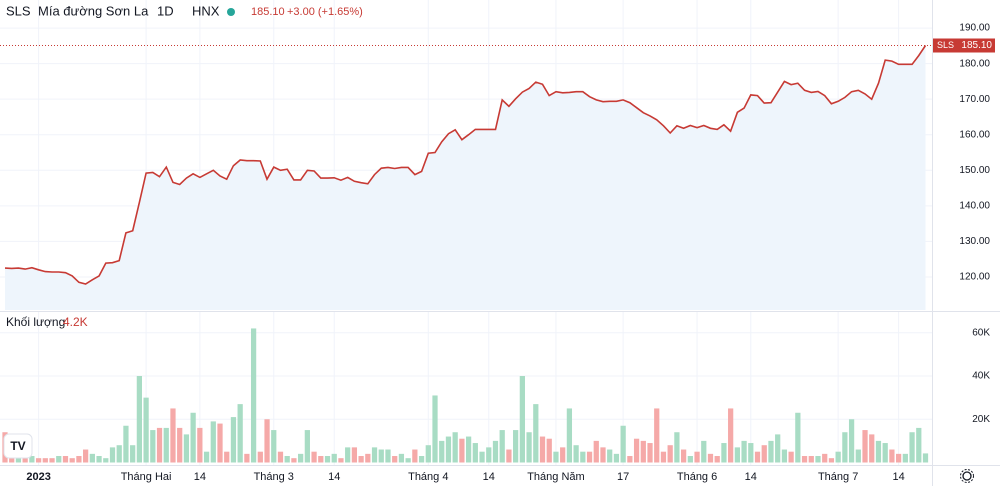 The image size is (1000, 486). I want to click on x-tick-label: Tháng 4, so click(428, 477).